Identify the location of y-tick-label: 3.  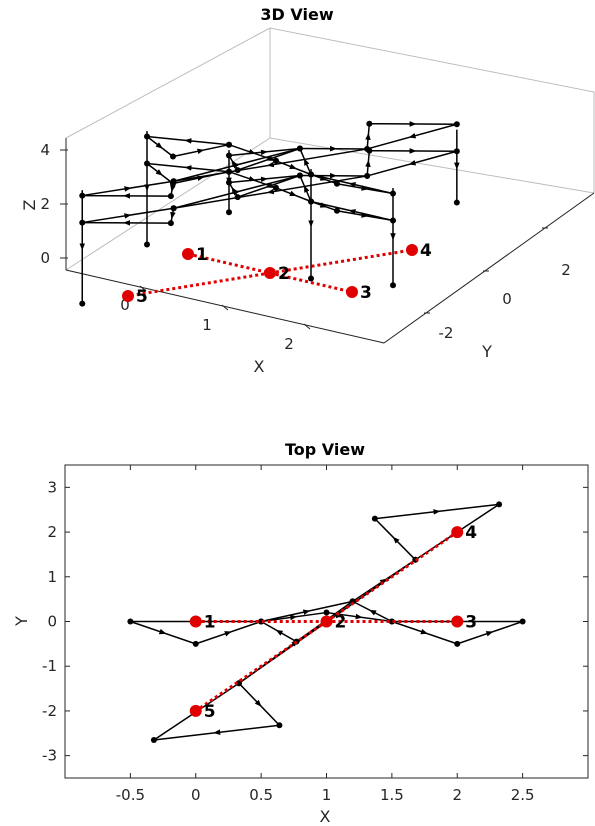
(52, 487).